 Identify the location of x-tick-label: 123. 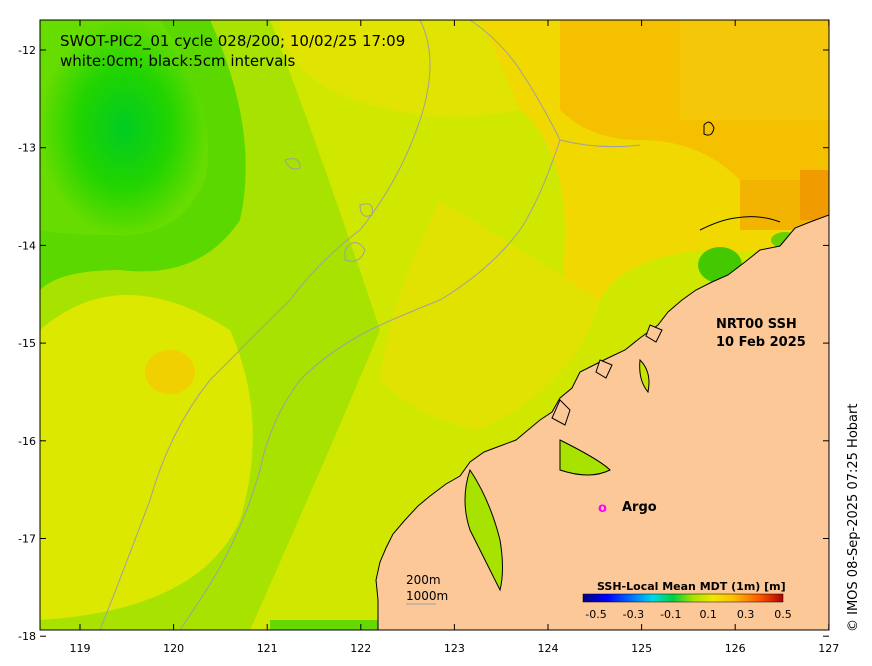
(454, 648).